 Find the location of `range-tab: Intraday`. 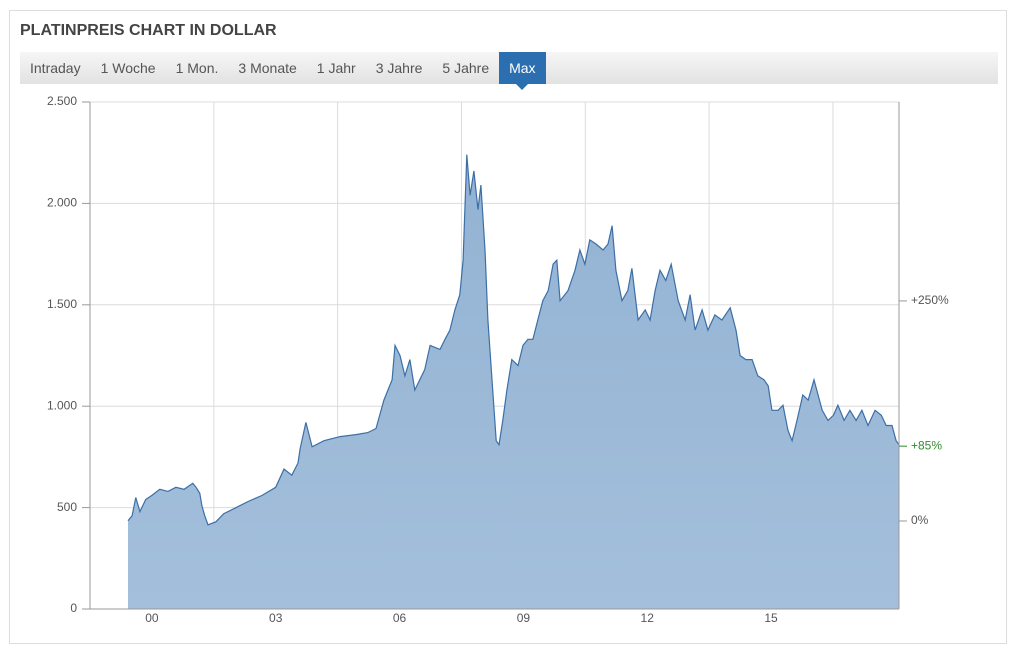

range-tab: Intraday is located at coordinates (55, 68).